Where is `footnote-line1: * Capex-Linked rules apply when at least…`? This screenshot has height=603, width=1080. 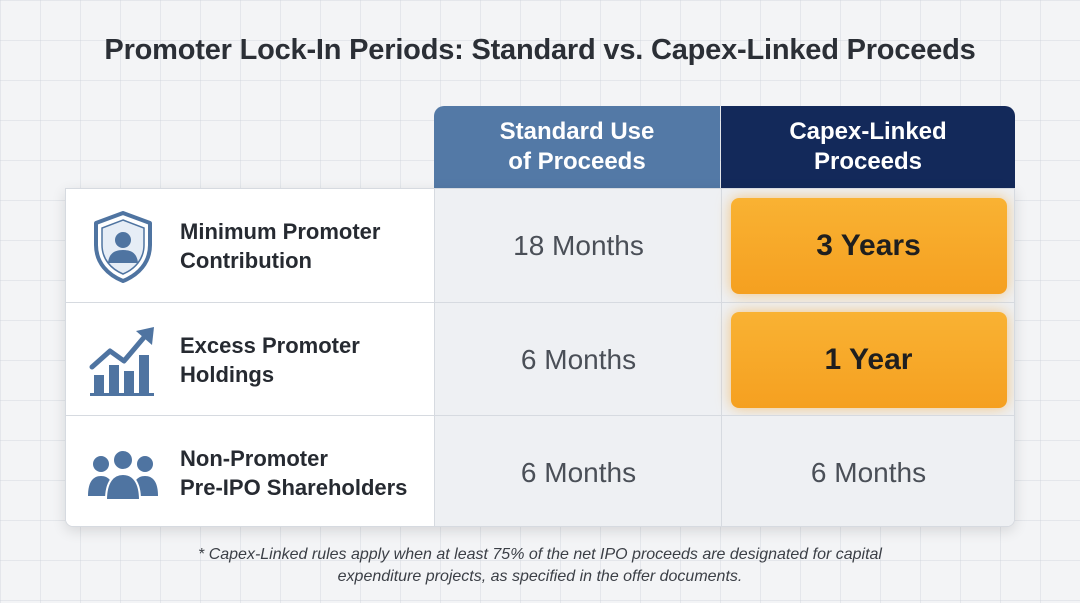 footnote-line1: * Capex-Linked rules apply when at least… is located at coordinates (540, 554).